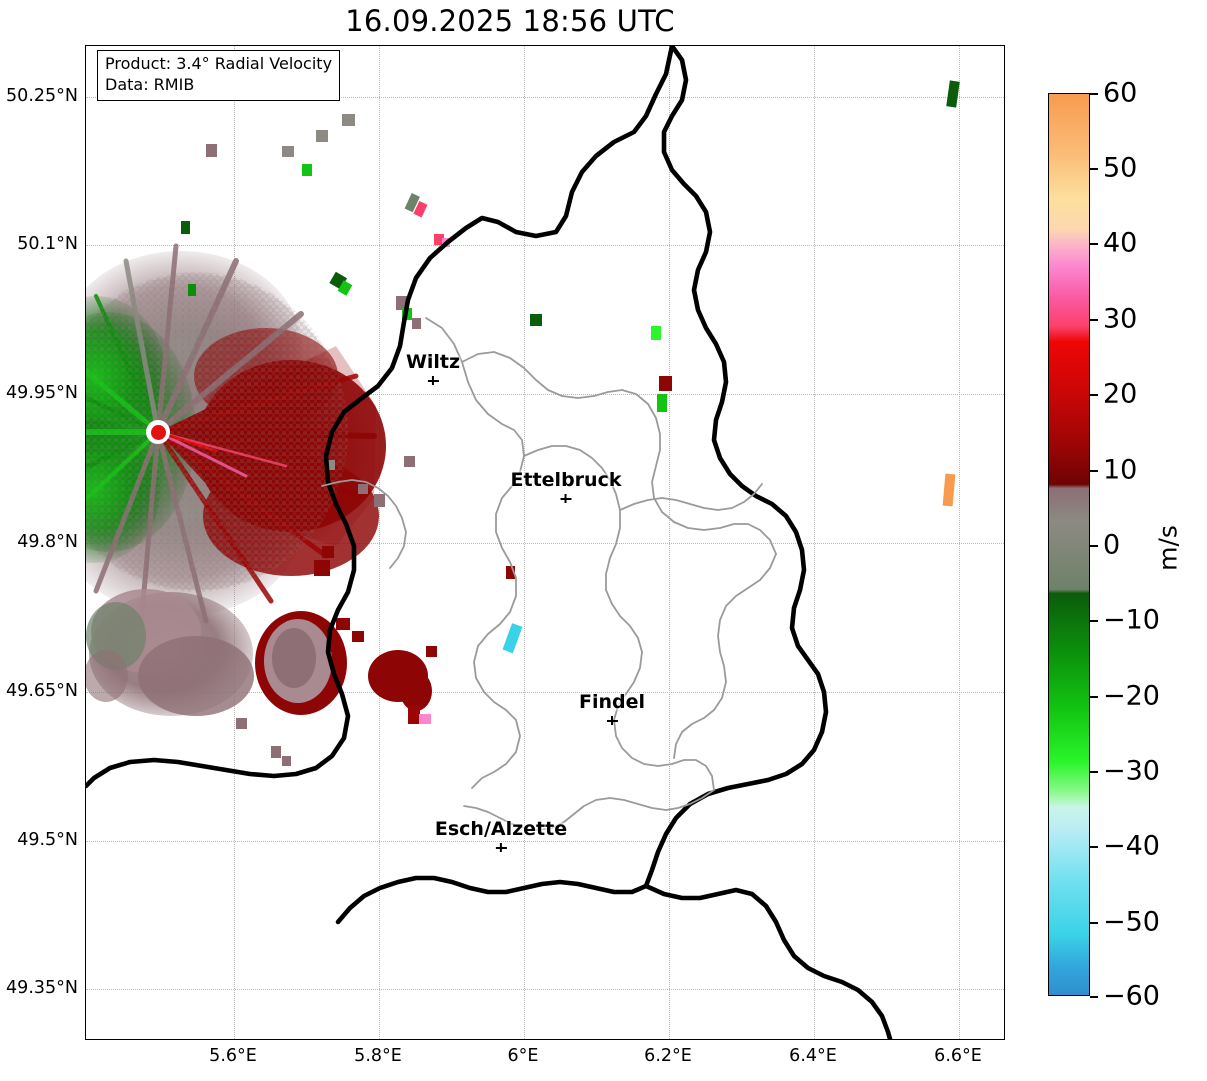 The height and width of the screenshot is (1081, 1207). I want to click on colorbar-label: 30, so click(1120, 319).